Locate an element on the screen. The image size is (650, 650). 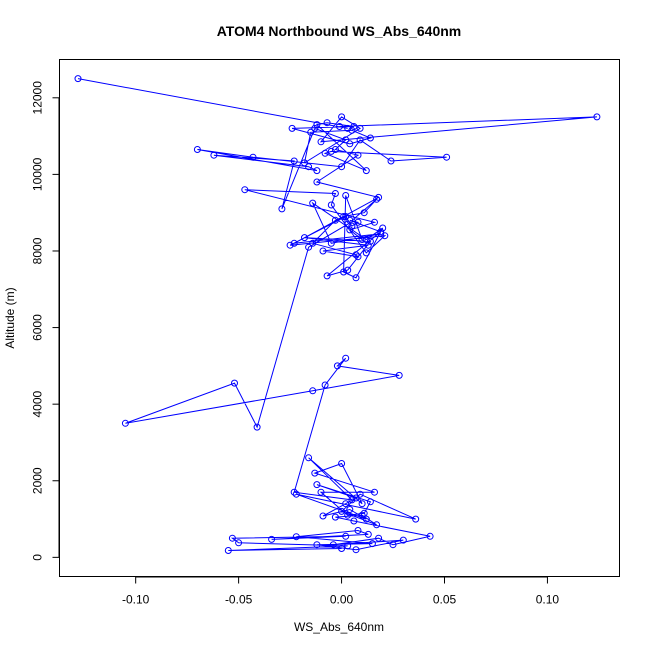
y-tick-label: 6000 is located at coordinates (38, 327).